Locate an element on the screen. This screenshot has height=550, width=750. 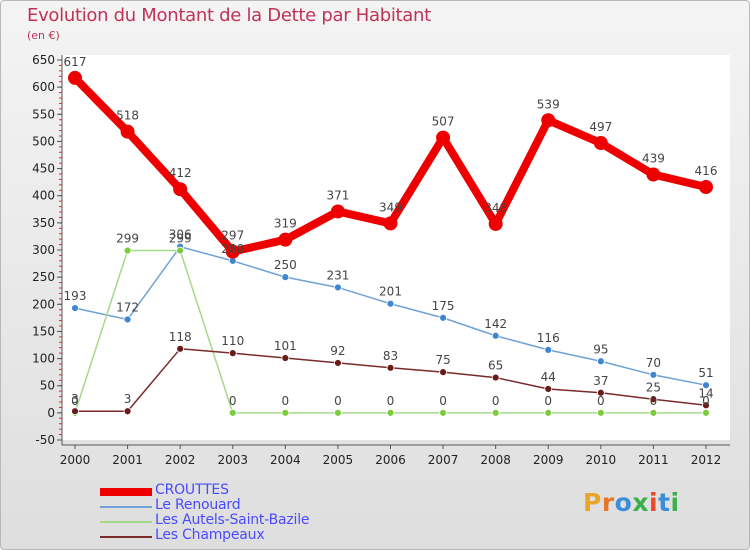
y-tick-label: -50 is located at coordinates (45, 440).